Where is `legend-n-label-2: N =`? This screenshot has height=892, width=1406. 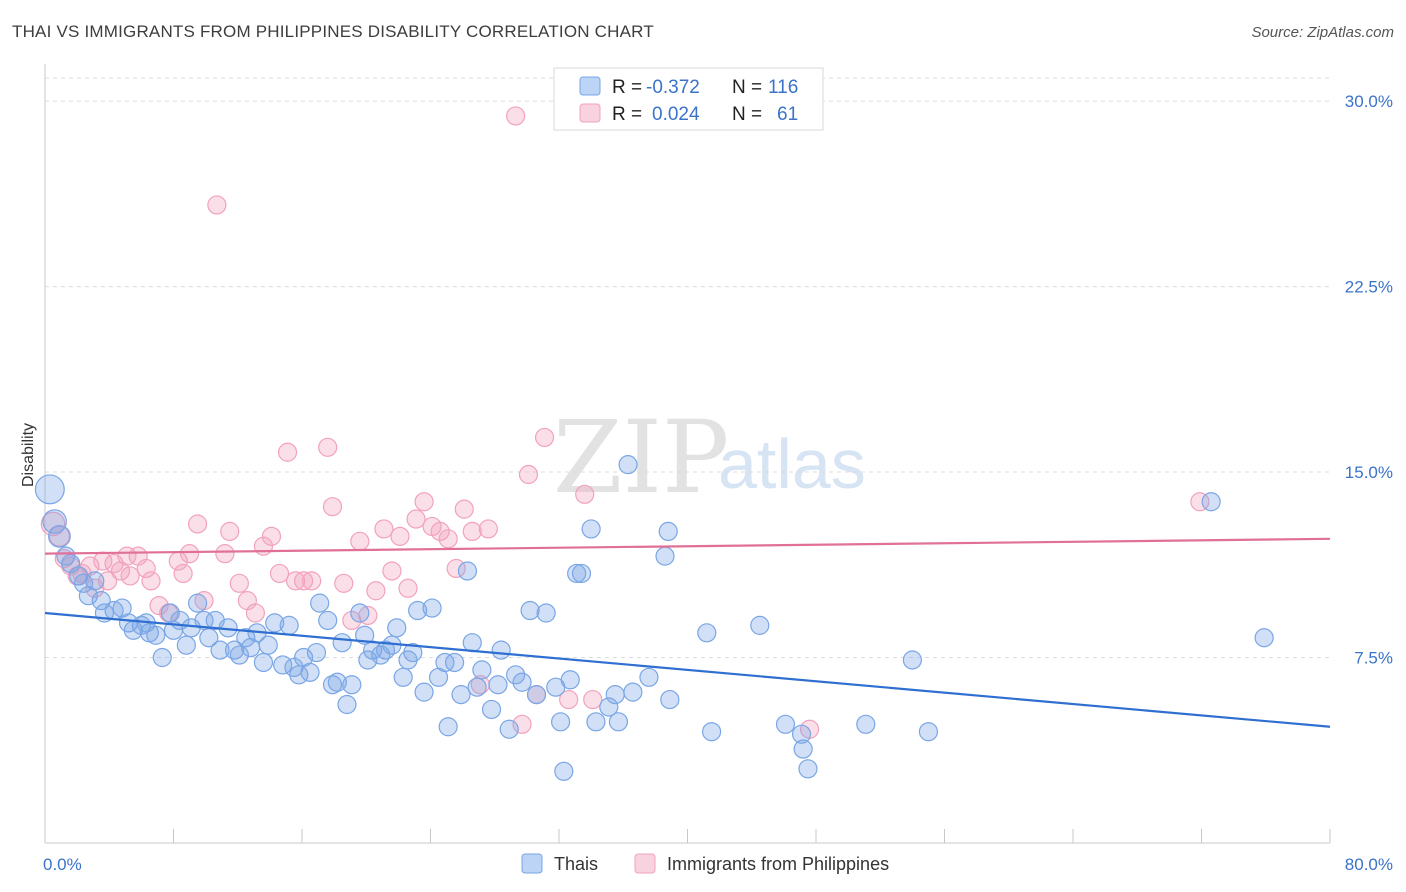 legend-n-label-2: N = is located at coordinates (747, 114).